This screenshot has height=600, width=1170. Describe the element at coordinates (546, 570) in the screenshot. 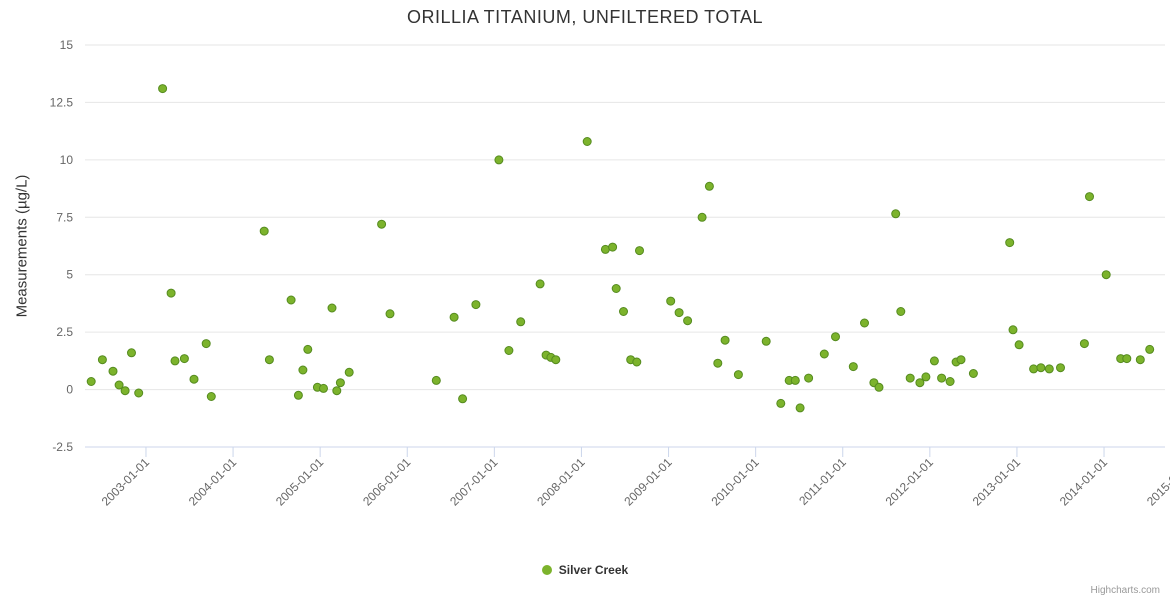

I see `legend-marker-icon` at that location.